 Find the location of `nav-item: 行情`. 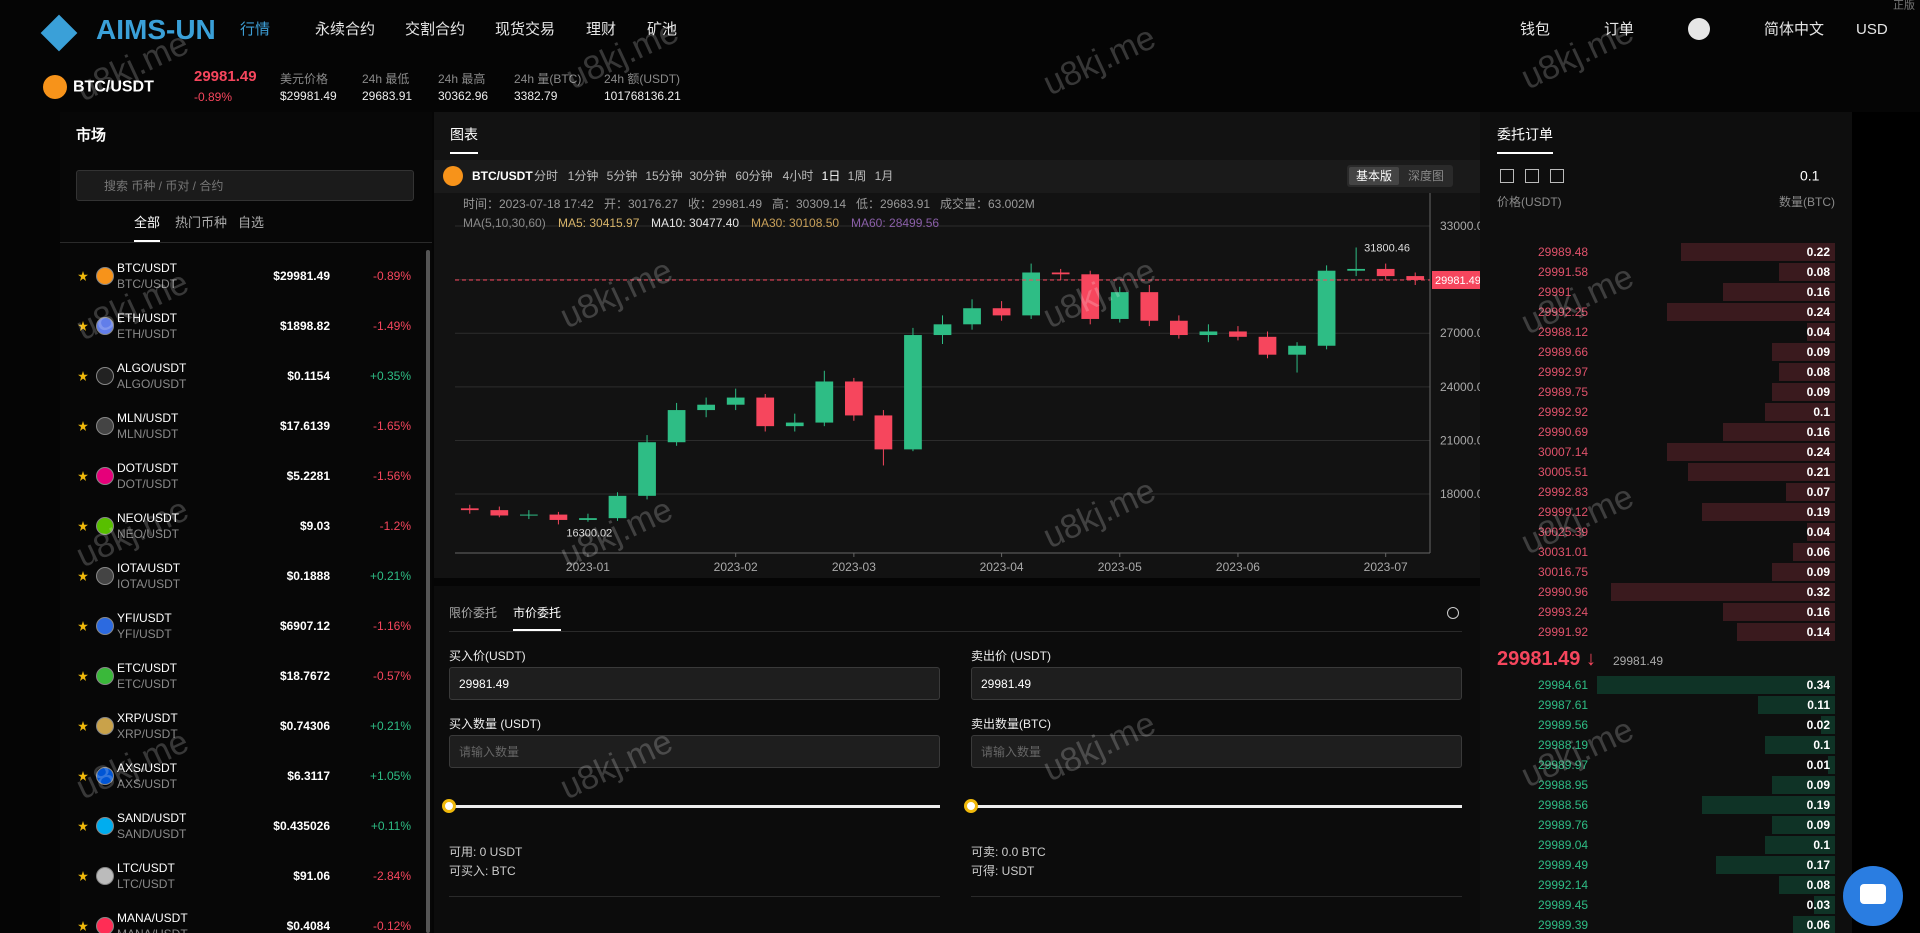

nav-item: 行情 is located at coordinates (255, 29).